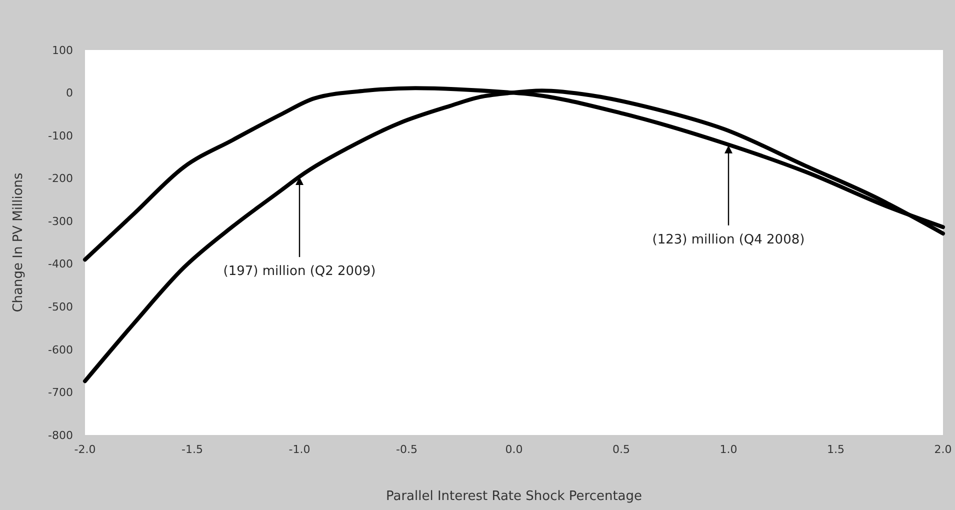 Image resolution: width=955 pixels, height=510 pixels. Describe the element at coordinates (621, 449) in the screenshot. I see `x-tick-label: 0.5` at that location.